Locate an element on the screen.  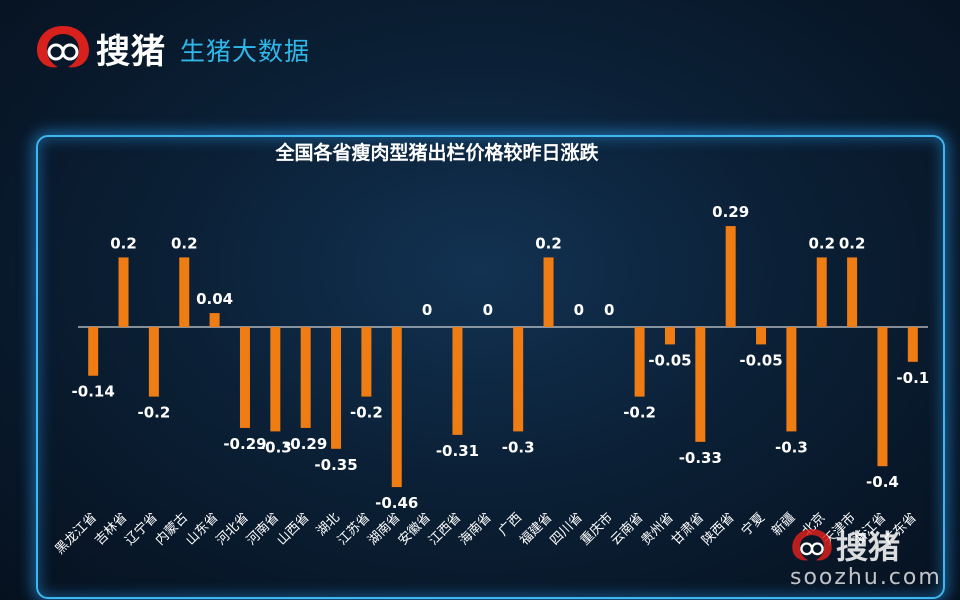
data-label: -0.14 is located at coordinates (93, 392).